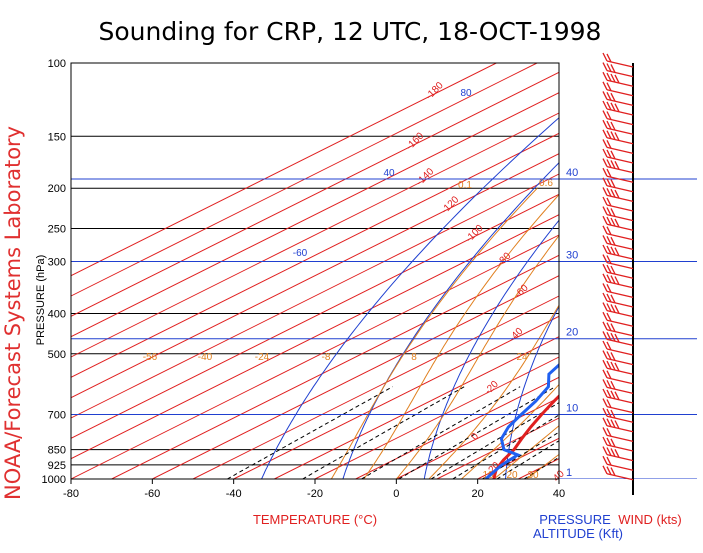 This screenshot has height=553, width=703. I want to click on isotherm-label: -100, so click(475, 234).